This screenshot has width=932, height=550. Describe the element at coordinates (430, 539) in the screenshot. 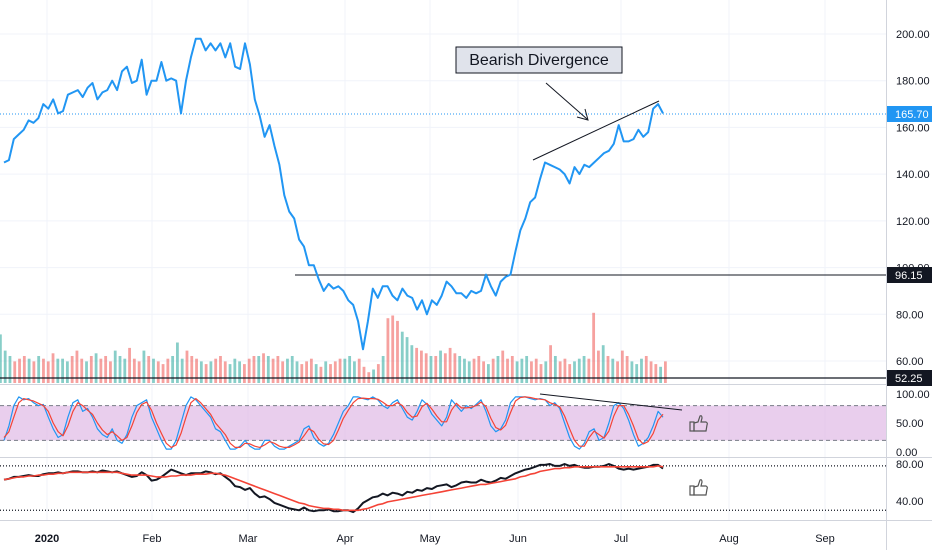

I see `x-axis-tick: May` at that location.